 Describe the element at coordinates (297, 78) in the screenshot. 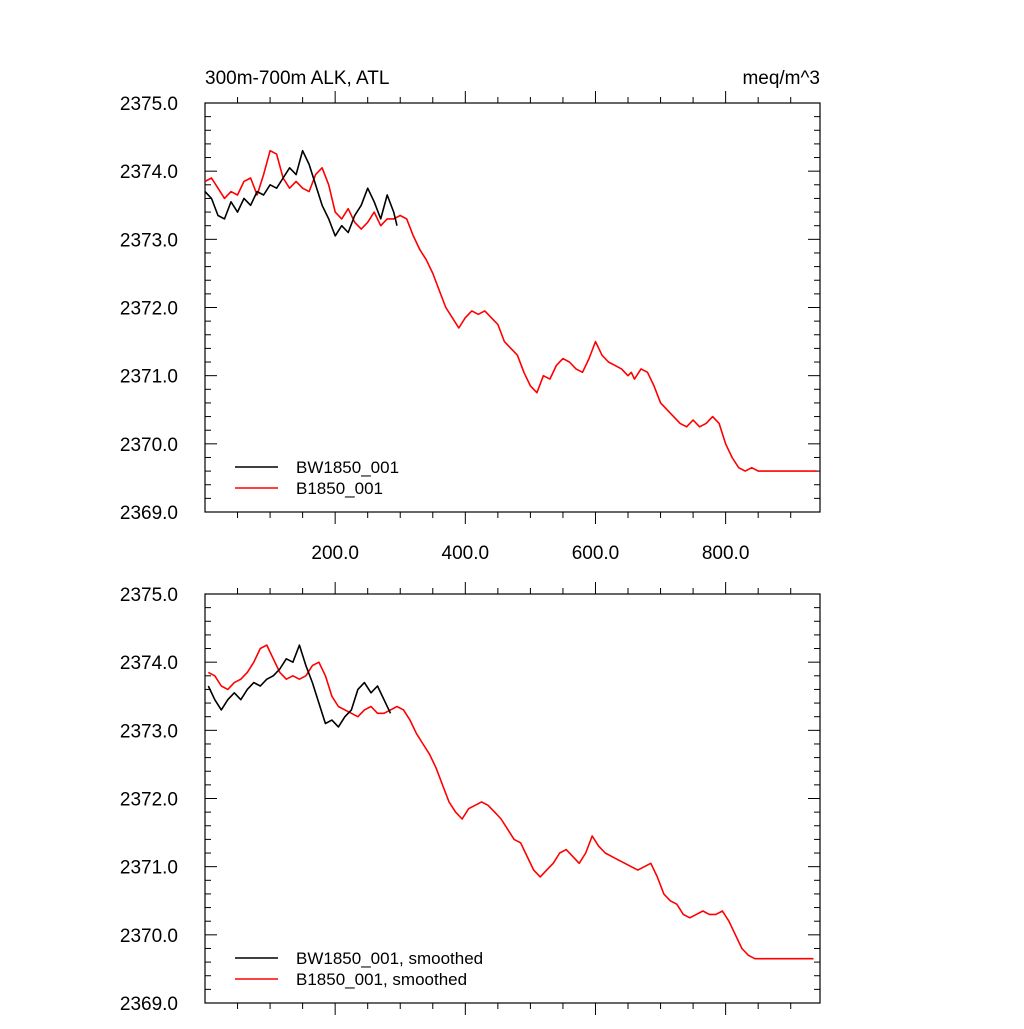

I see `chart-title: 300m-700m ALK, ATL` at that location.